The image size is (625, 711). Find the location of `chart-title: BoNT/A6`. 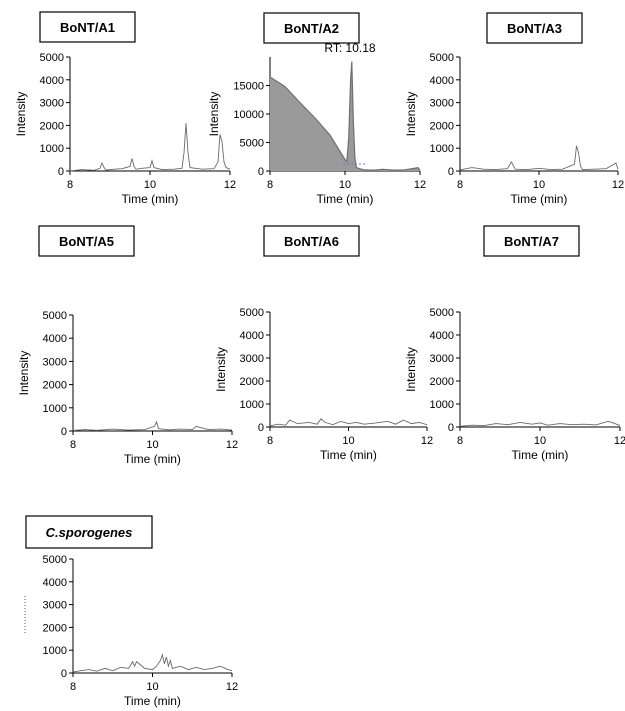

chart-title: BoNT/A6 is located at coordinates (311, 241).